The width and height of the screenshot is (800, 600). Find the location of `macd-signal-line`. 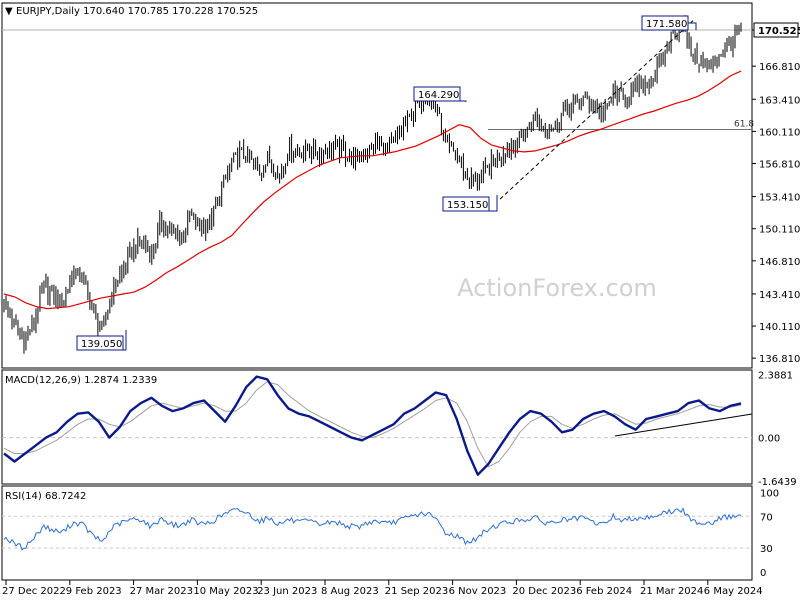

macd-signal-line is located at coordinates (372, 424).